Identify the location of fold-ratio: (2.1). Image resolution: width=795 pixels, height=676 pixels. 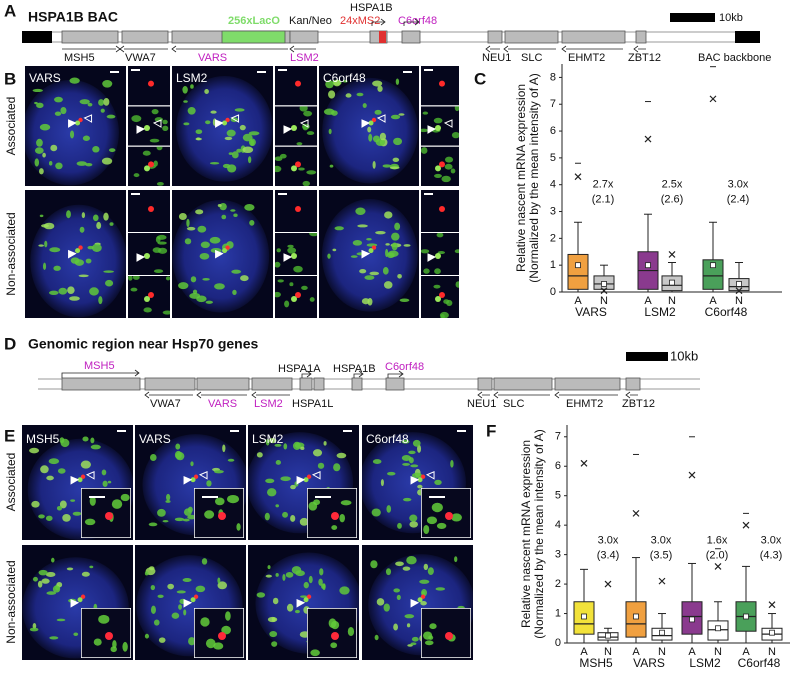
(603, 200).